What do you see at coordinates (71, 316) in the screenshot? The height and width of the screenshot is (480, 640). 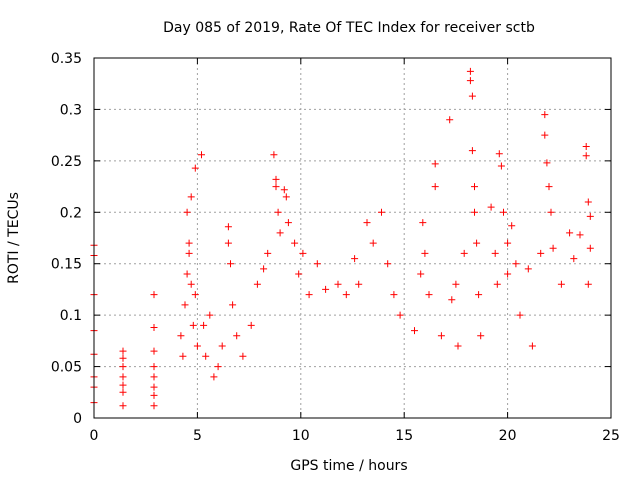 I see `y-tick-label: 0.1` at bounding box center [71, 316].